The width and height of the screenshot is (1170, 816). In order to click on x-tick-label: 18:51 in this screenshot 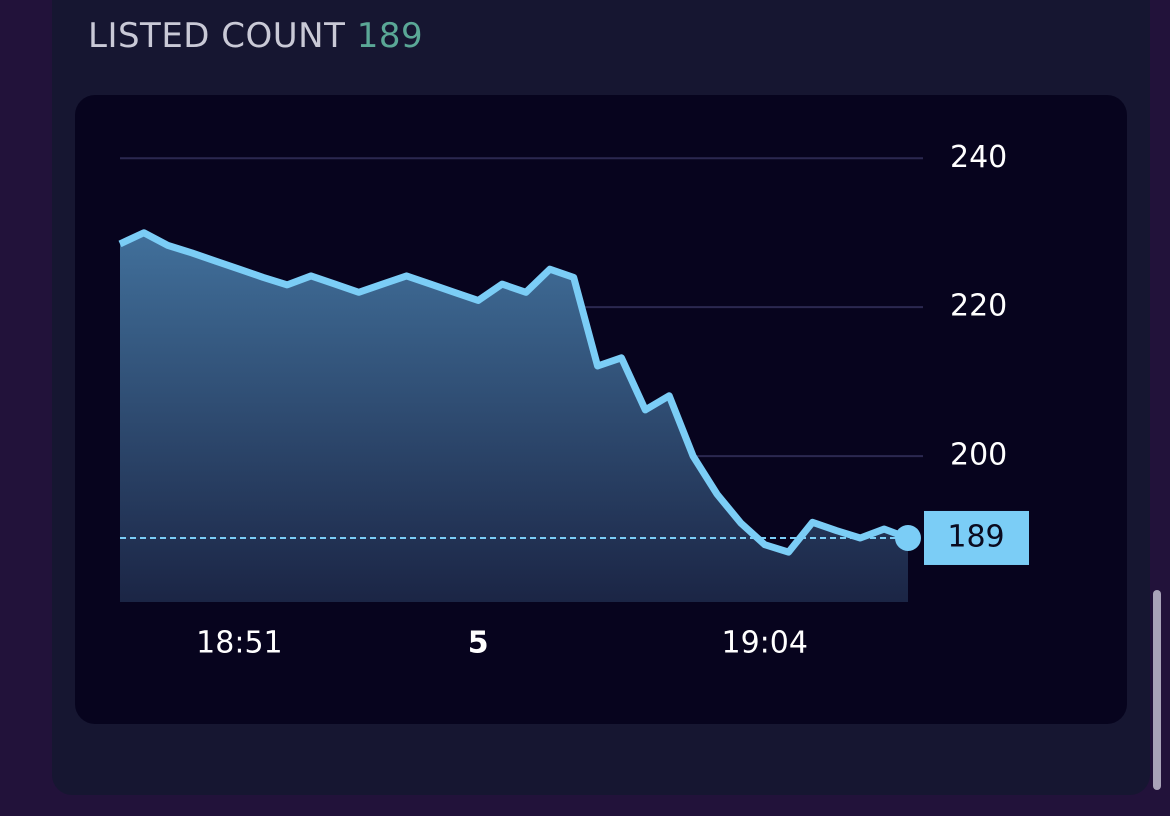, I will do `click(239, 643)`.